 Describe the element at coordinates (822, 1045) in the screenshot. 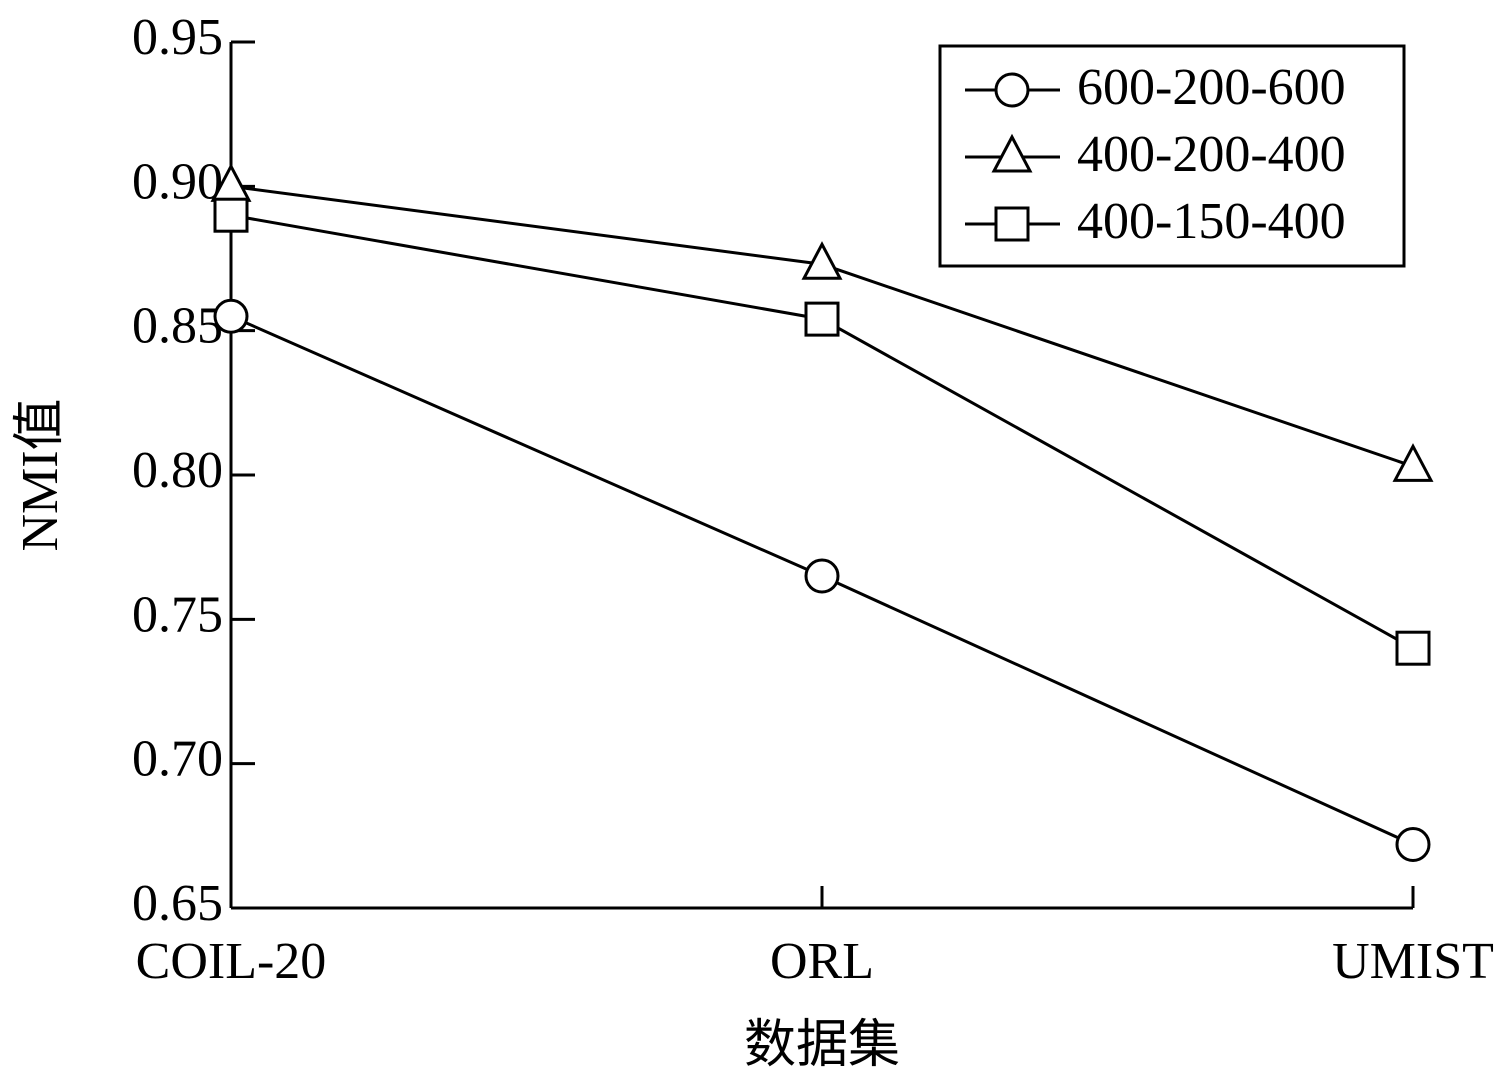

I see `x-axis-label: 数据集` at that location.